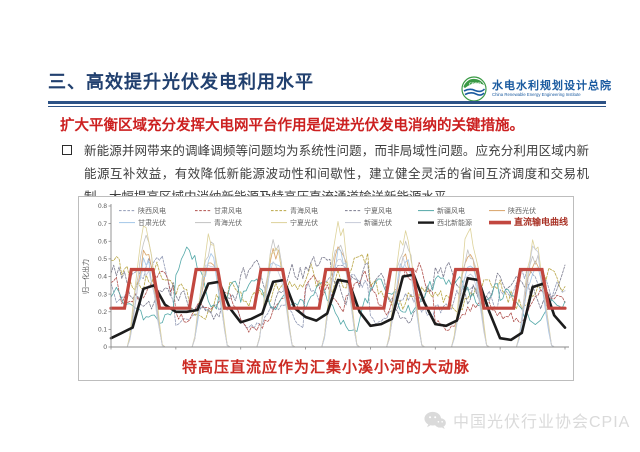  What do you see at coordinates (102, 312) in the screenshot?
I see `y-tick-label: 0.2` at bounding box center [102, 312].